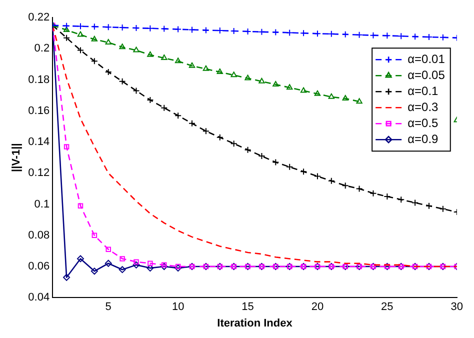 The image size is (474, 338). What do you see at coordinates (42, 204) in the screenshot?
I see `y-tick-label: 0.1` at bounding box center [42, 204].